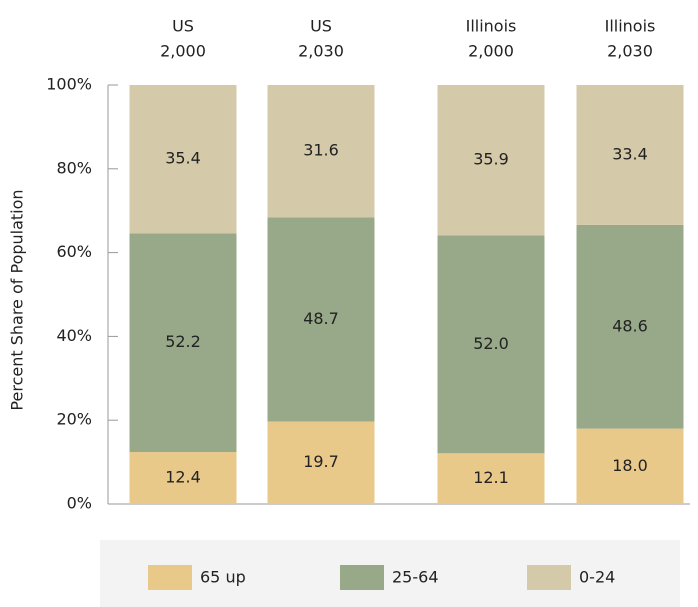  I want to click on data-label: 12.4, so click(183, 477).